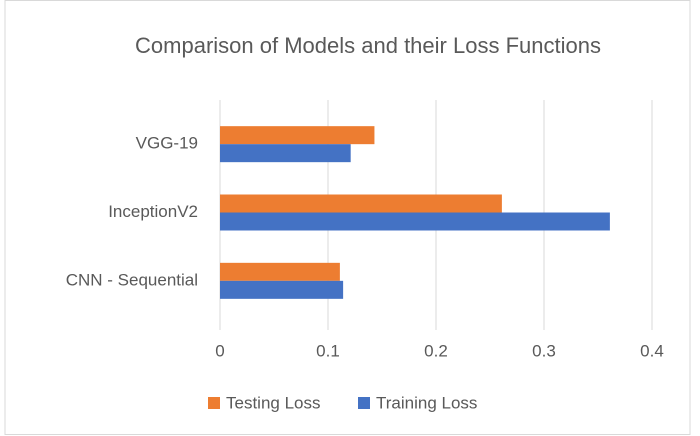 This screenshot has width=700, height=436. Describe the element at coordinates (132, 279) in the screenshot. I see `y-tick-label: CNN - Sequential` at that location.